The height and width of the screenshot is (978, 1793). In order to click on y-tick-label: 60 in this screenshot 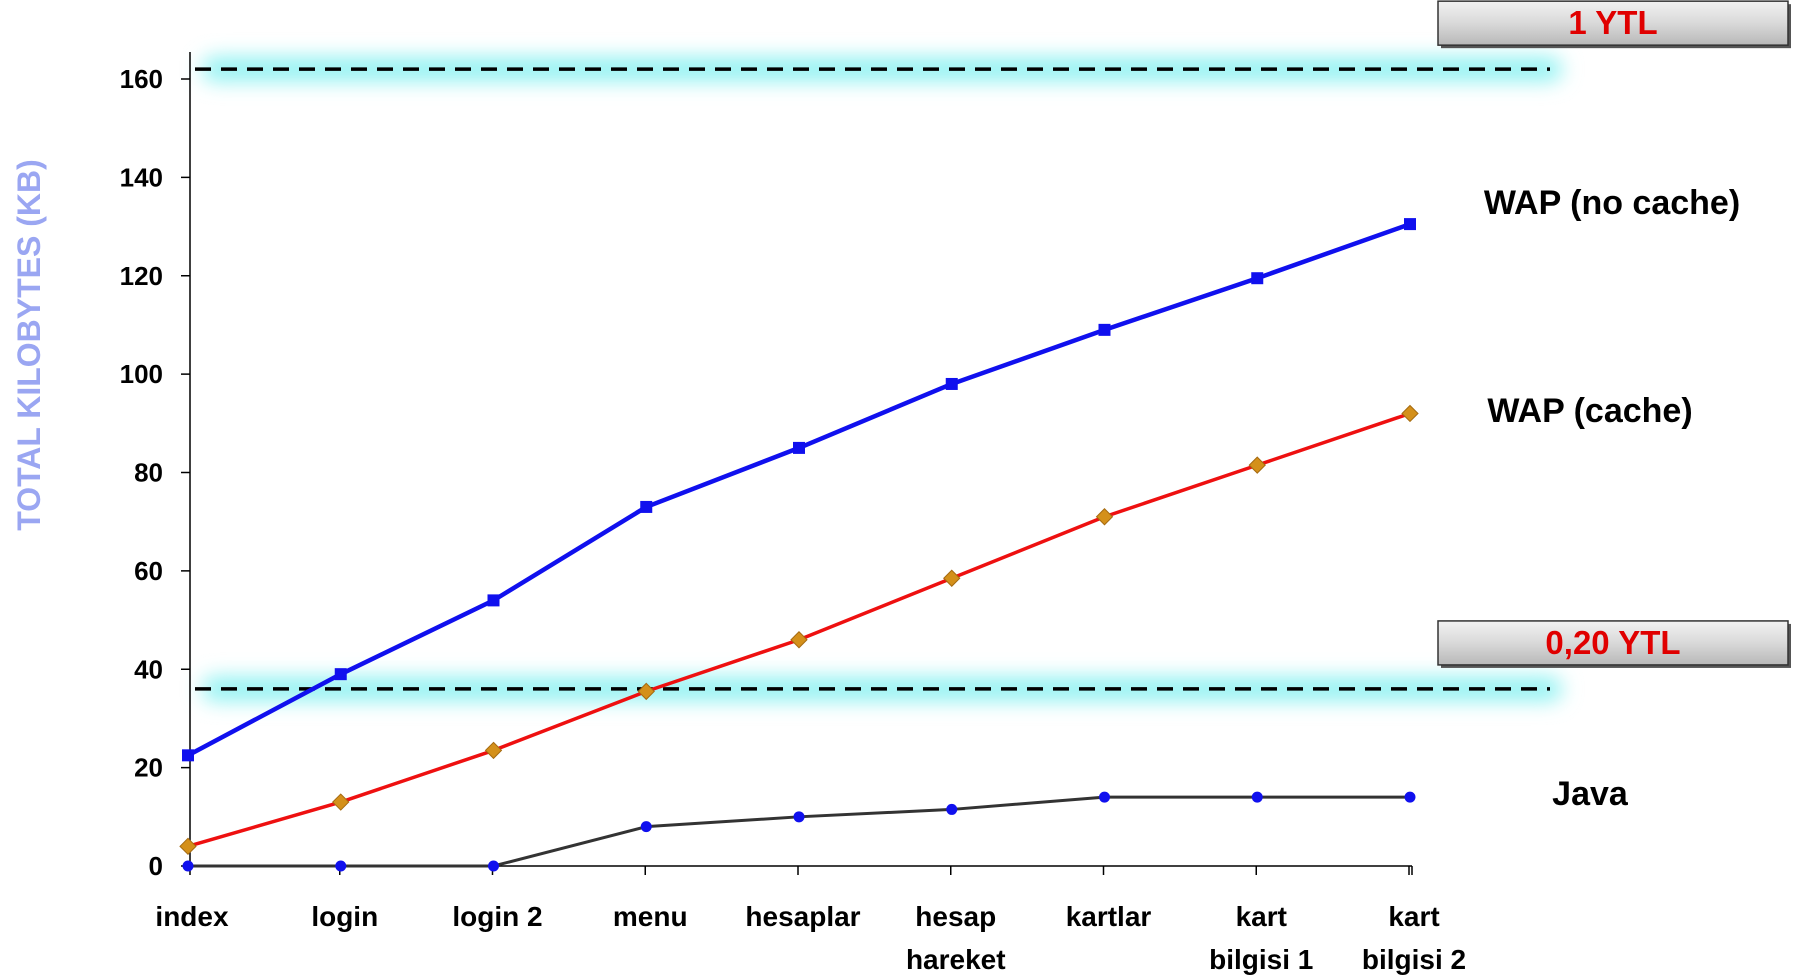, I will do `click(148, 571)`.